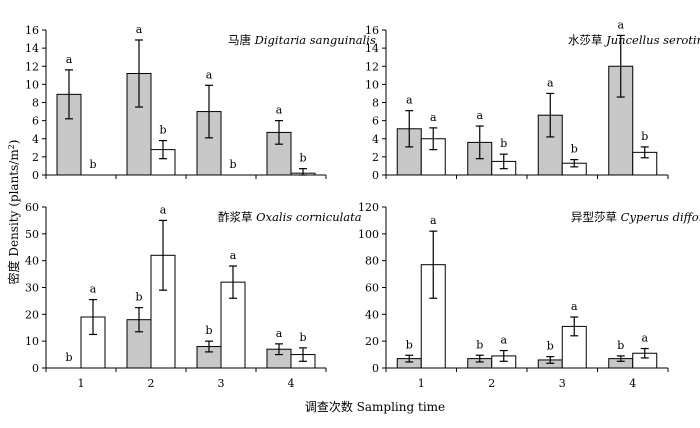  What do you see at coordinates (372, 261) in the screenshot?
I see `y-tick-label: 80` at bounding box center [372, 261].